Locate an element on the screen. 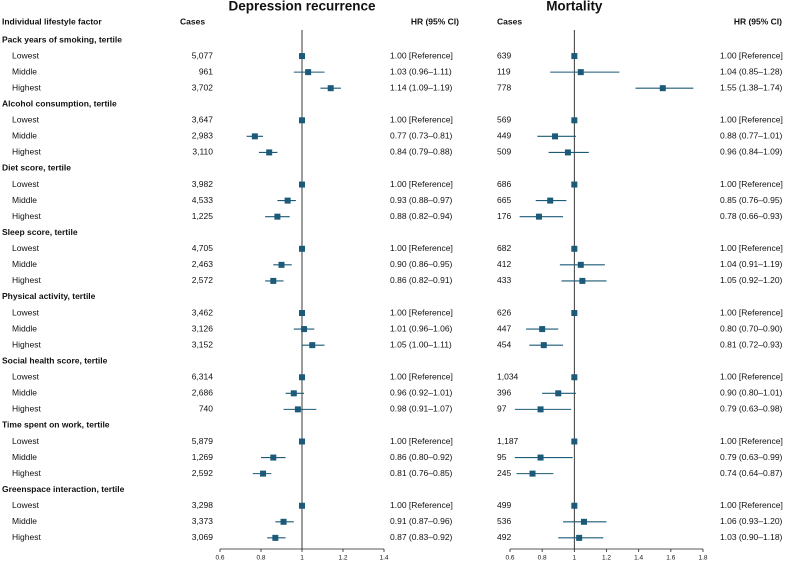  x-tick-label: 1.4 is located at coordinates (638, 558).